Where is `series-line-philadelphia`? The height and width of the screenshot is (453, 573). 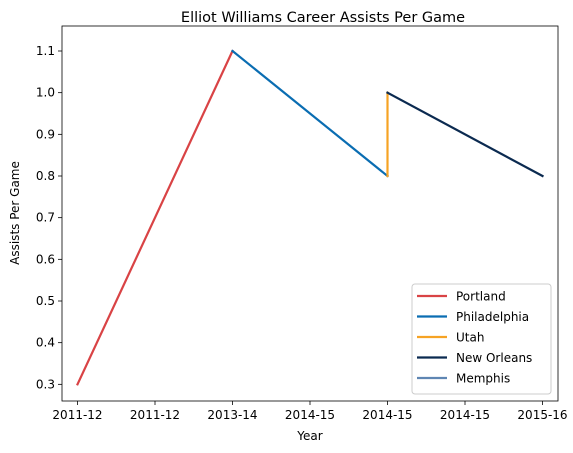 series-line-philadelphia is located at coordinates (310, 113).